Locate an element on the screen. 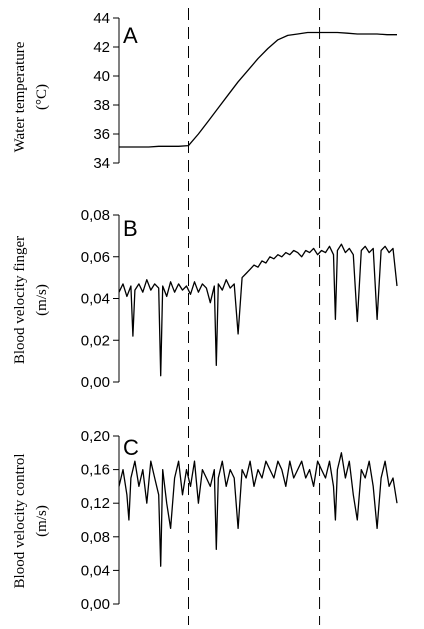  y-axis-title-line: Blood velocity control is located at coordinates (20, 521).